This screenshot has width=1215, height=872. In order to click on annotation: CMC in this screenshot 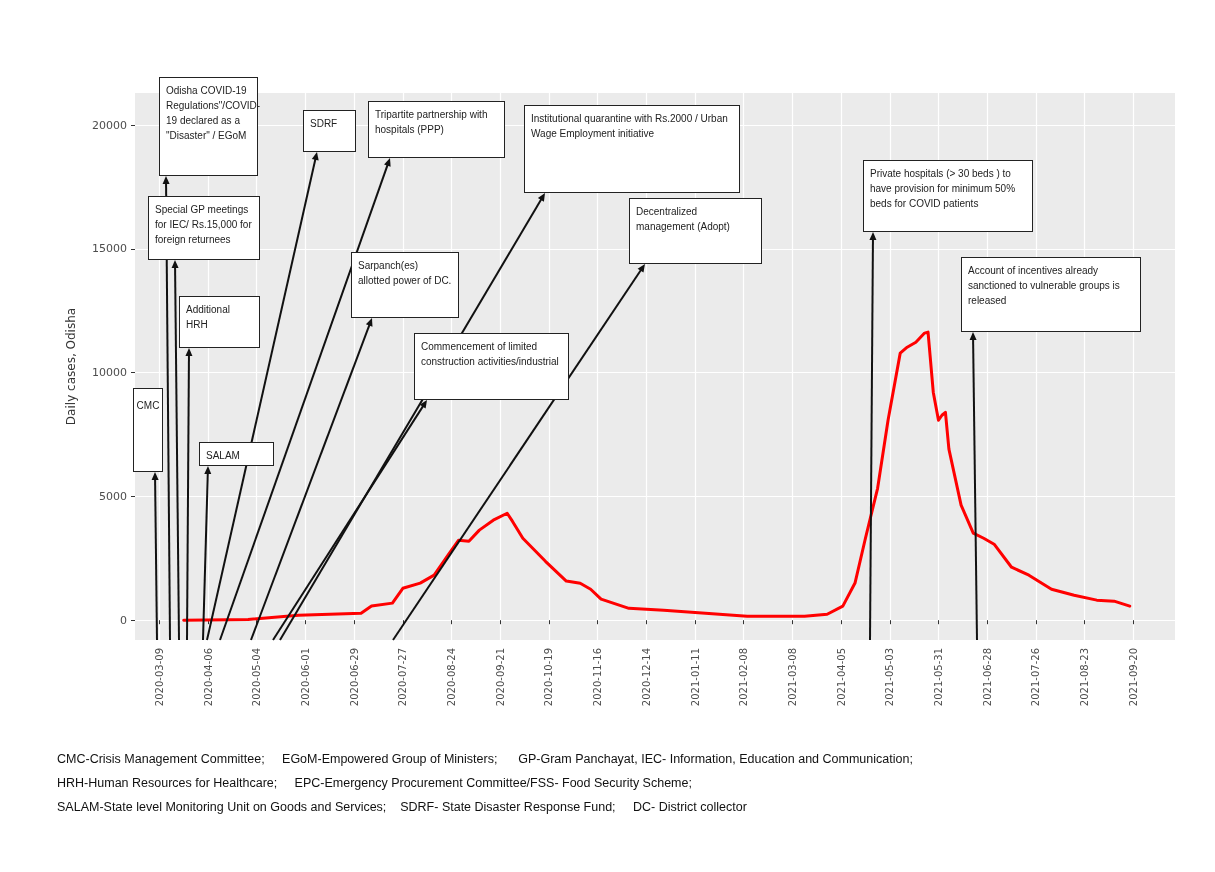, I will do `click(148, 405)`.